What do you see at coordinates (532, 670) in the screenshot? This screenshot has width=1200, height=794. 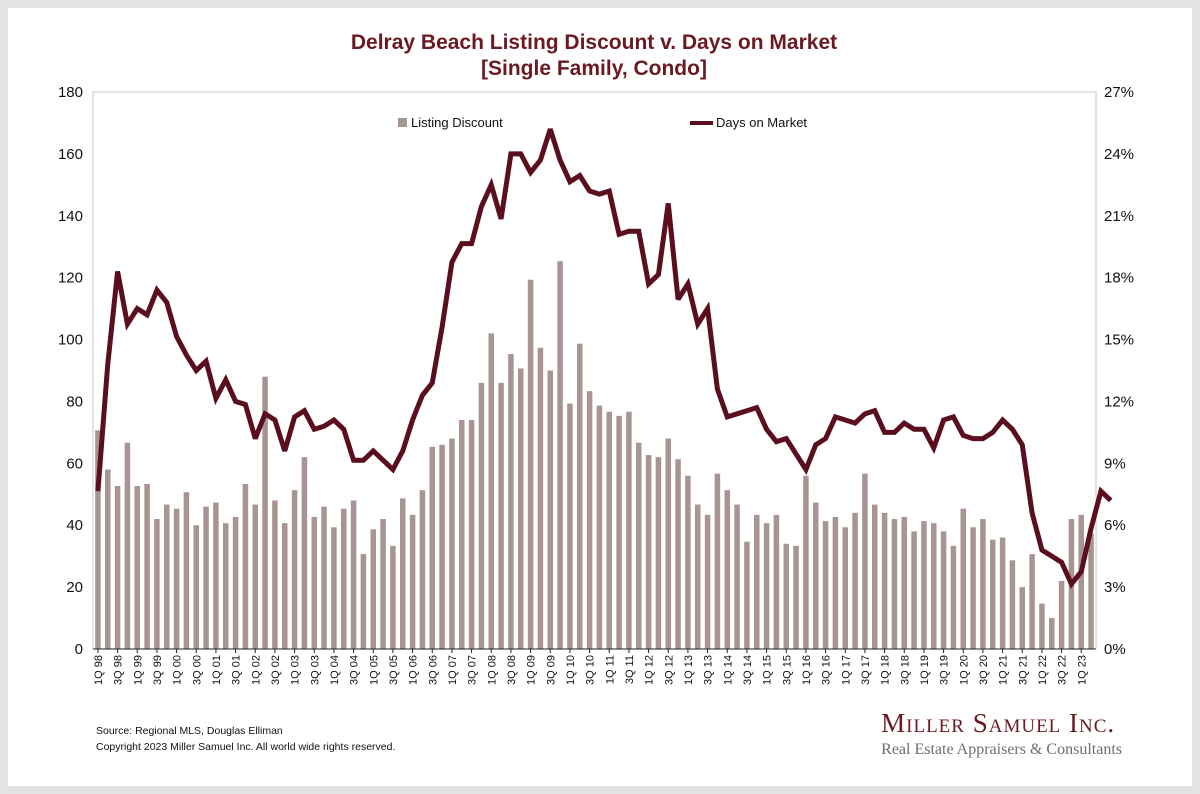 I see `x-axis-tick-label: 1Q 09` at bounding box center [532, 670].